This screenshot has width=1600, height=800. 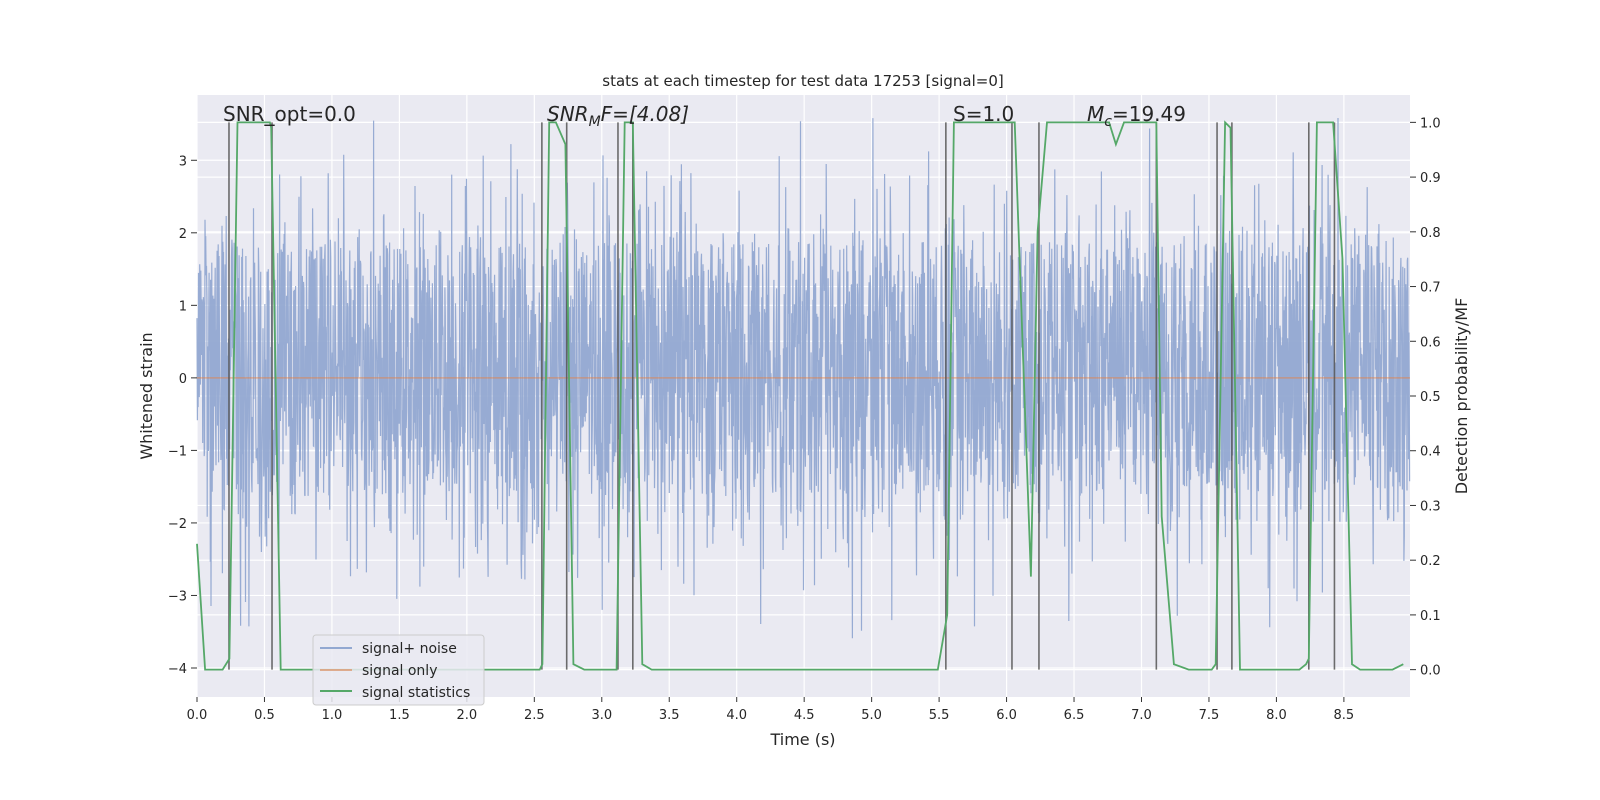 What do you see at coordinates (1430, 452) in the screenshot?
I see `y-right-tick-label: 0.4` at bounding box center [1430, 452].